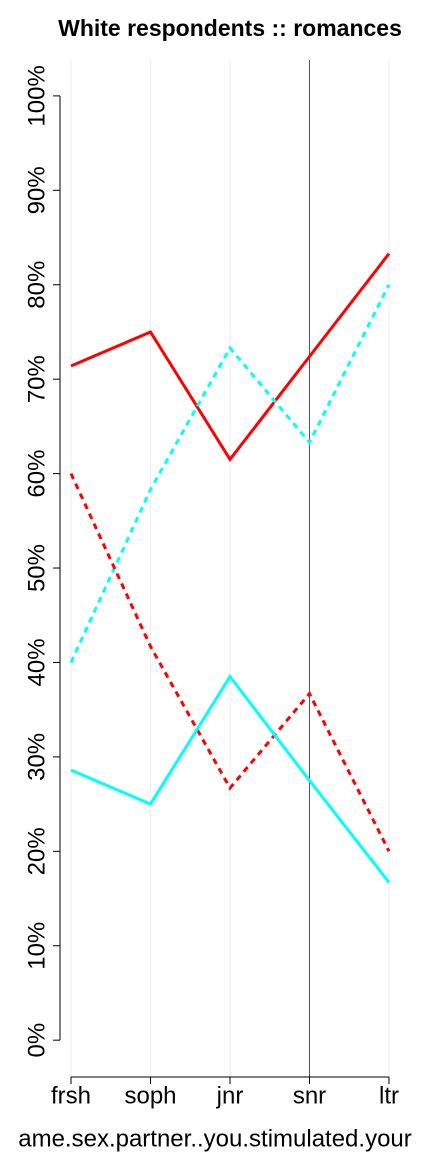  Describe the element at coordinates (389, 1095) in the screenshot. I see `x-tick-label: ltr` at that location.